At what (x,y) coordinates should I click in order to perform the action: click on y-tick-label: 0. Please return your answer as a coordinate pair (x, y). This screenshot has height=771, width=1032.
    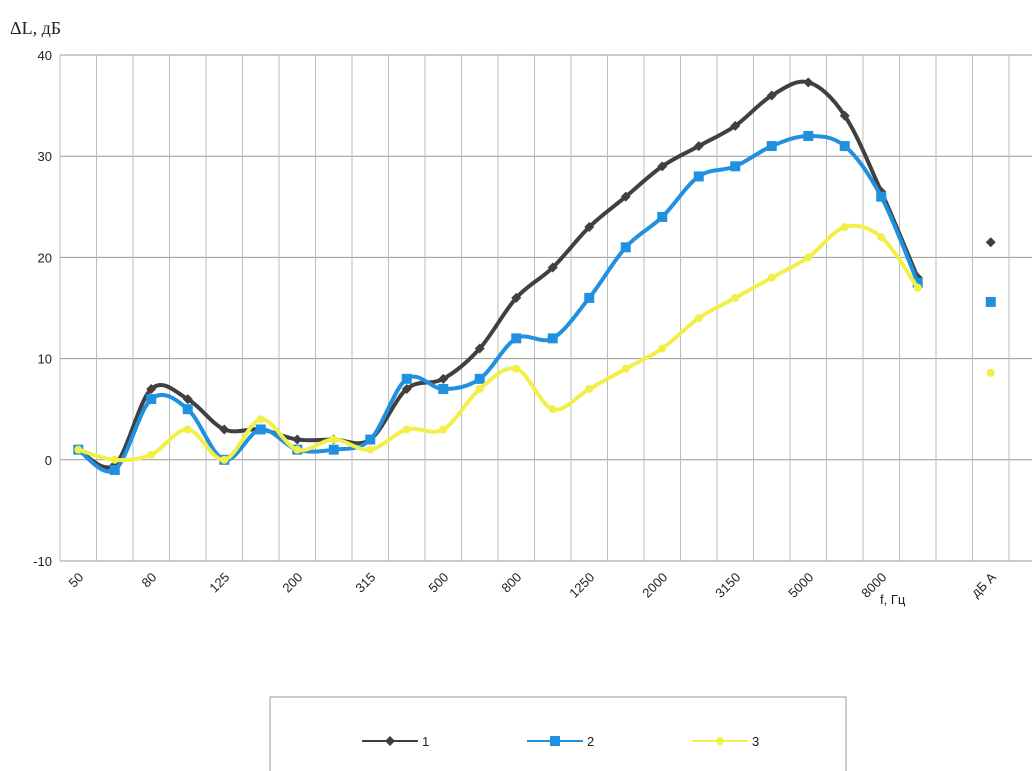
    Looking at the image, I should click on (48, 460).